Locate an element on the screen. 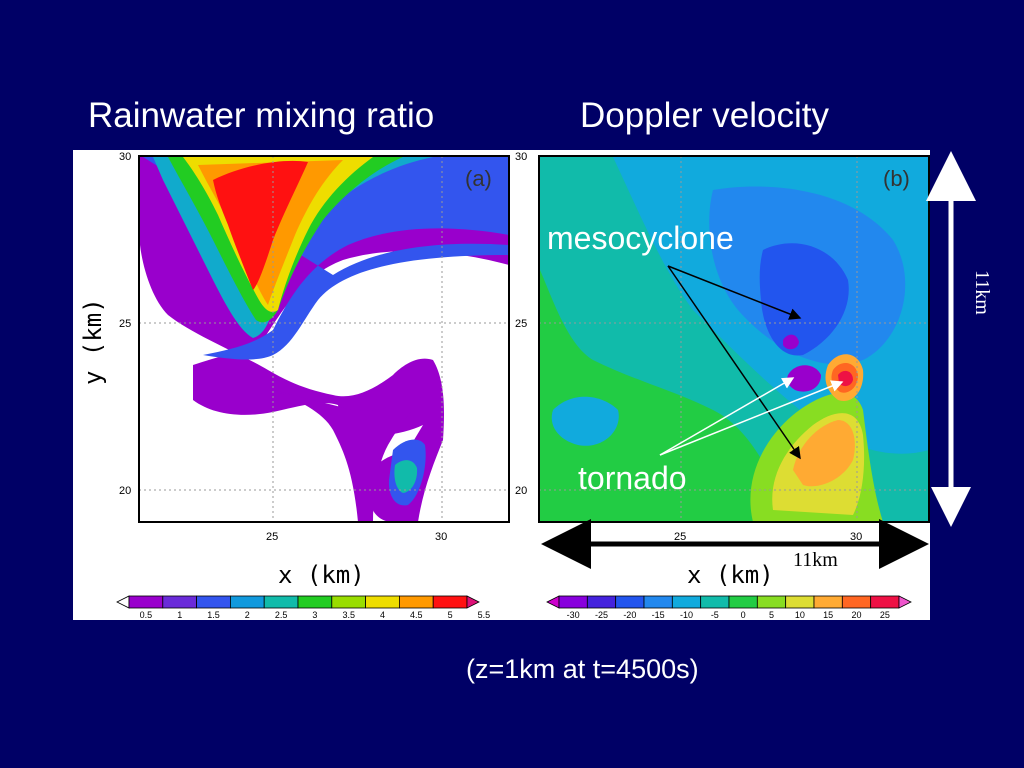  colorbar-a-label: 0.5 is located at coordinates (146, 615).